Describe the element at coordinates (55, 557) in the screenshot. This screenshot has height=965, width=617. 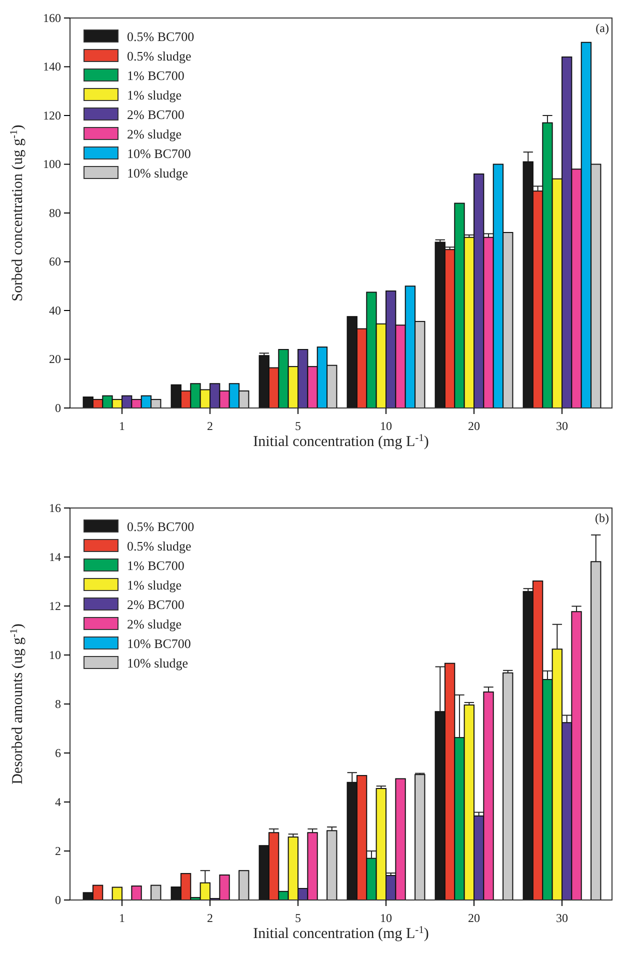
I see `y-tick-label: 14` at that location.